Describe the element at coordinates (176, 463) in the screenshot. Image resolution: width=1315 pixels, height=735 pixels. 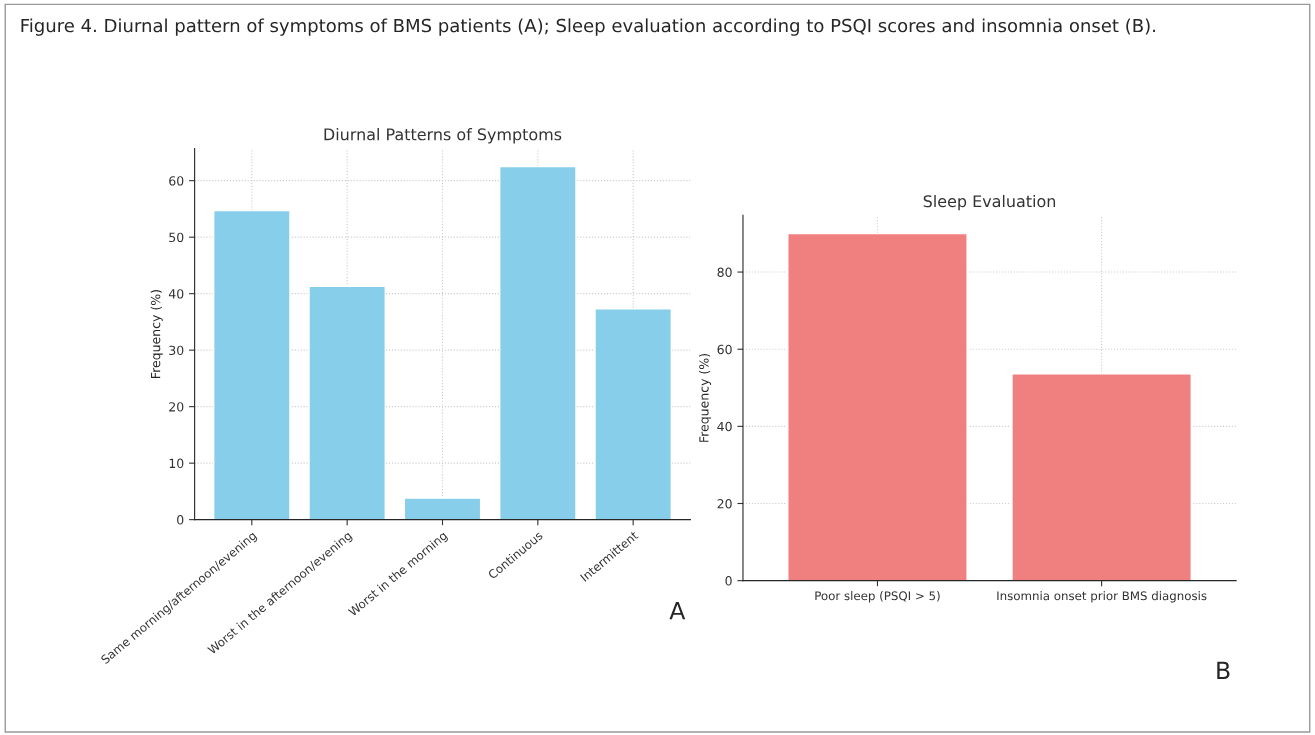
I see `y-tick-label: 10` at that location.